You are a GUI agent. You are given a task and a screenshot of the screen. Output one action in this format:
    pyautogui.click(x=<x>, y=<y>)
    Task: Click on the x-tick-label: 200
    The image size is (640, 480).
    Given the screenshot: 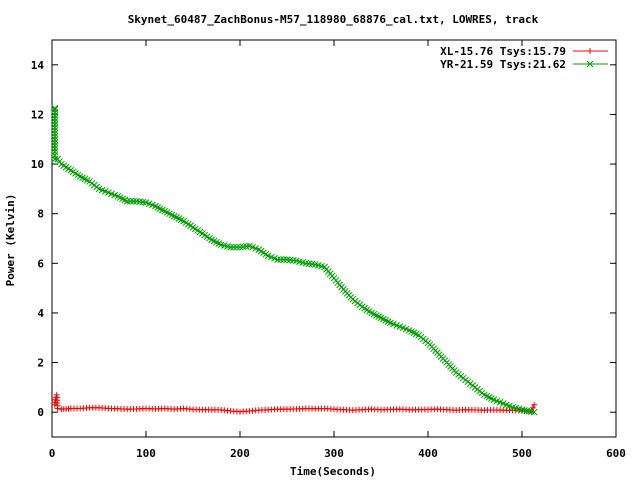 What is the action you would take?
    pyautogui.click(x=240, y=453)
    